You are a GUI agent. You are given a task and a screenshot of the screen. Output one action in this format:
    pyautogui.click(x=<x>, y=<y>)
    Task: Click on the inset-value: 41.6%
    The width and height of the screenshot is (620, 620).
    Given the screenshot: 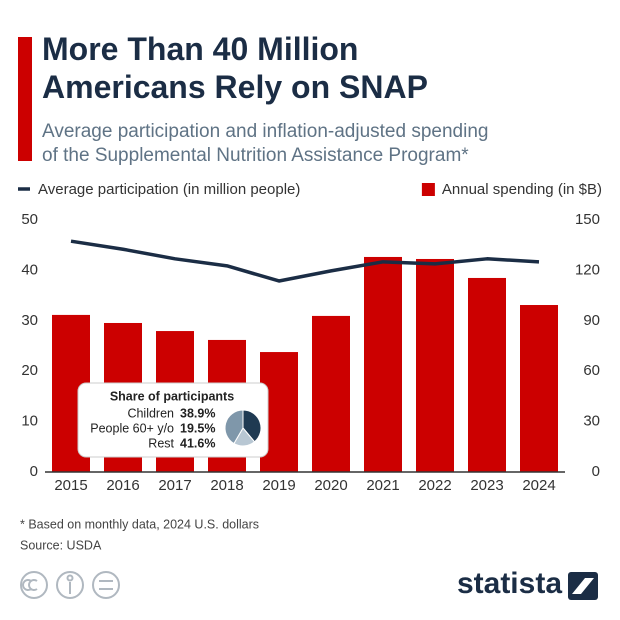 What is the action you would take?
    pyautogui.click(x=197, y=443)
    